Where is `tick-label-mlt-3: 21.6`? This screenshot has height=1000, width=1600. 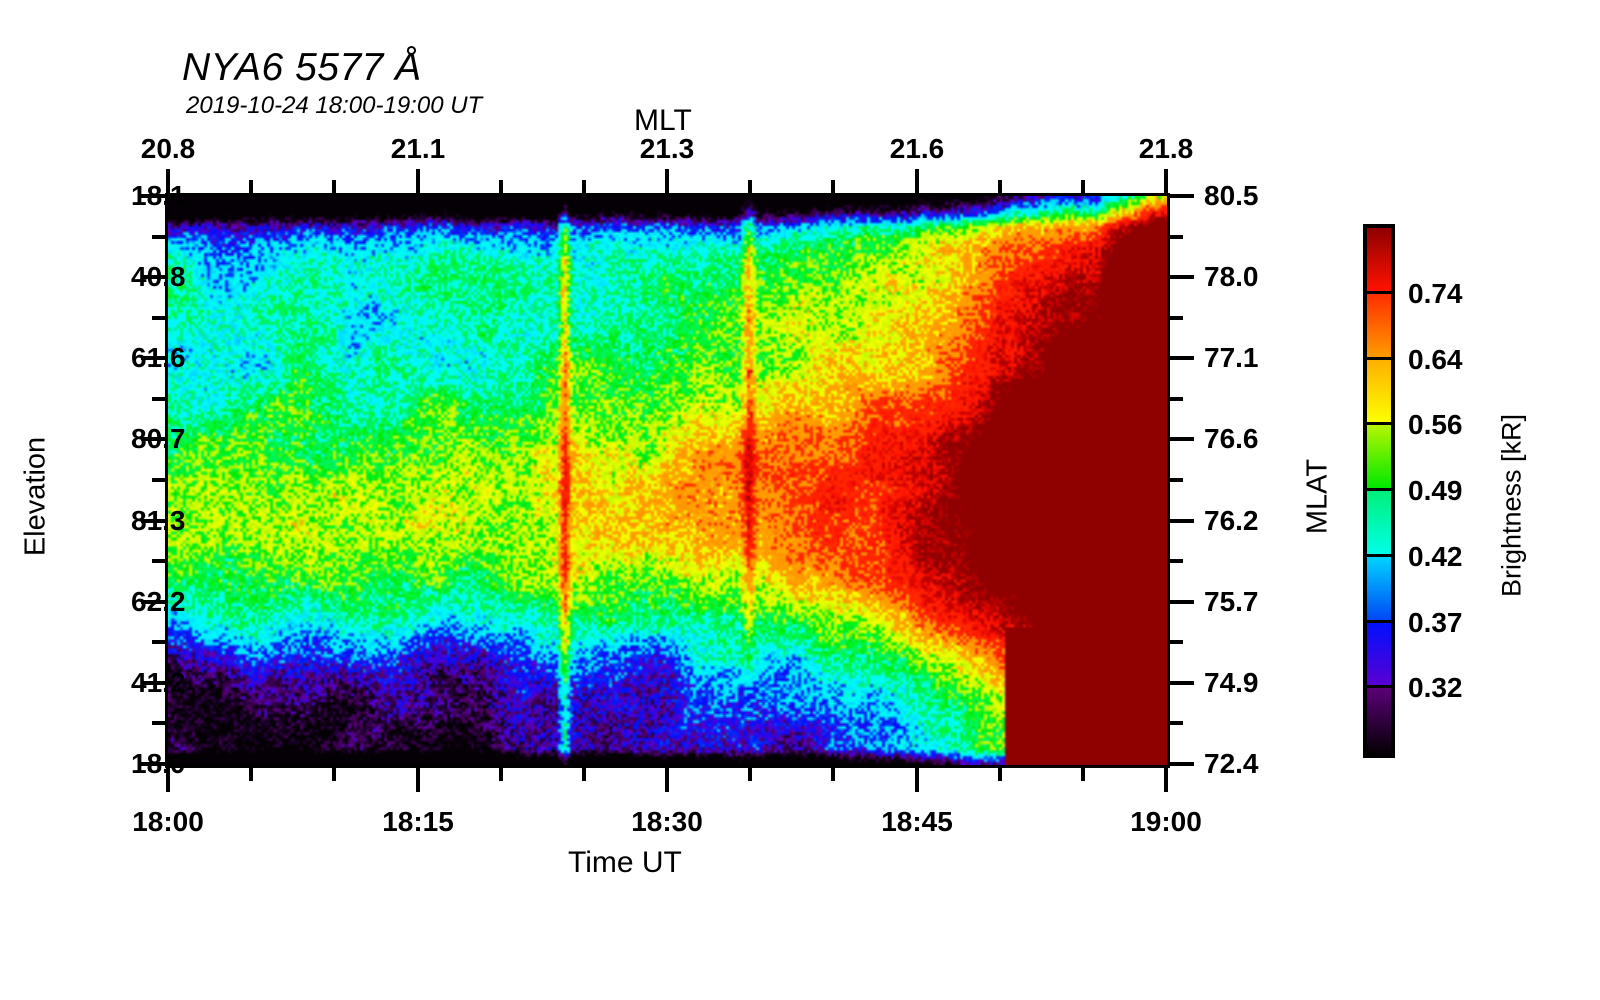
tick-label-mlt-3: 21.6 is located at coordinates (917, 148).